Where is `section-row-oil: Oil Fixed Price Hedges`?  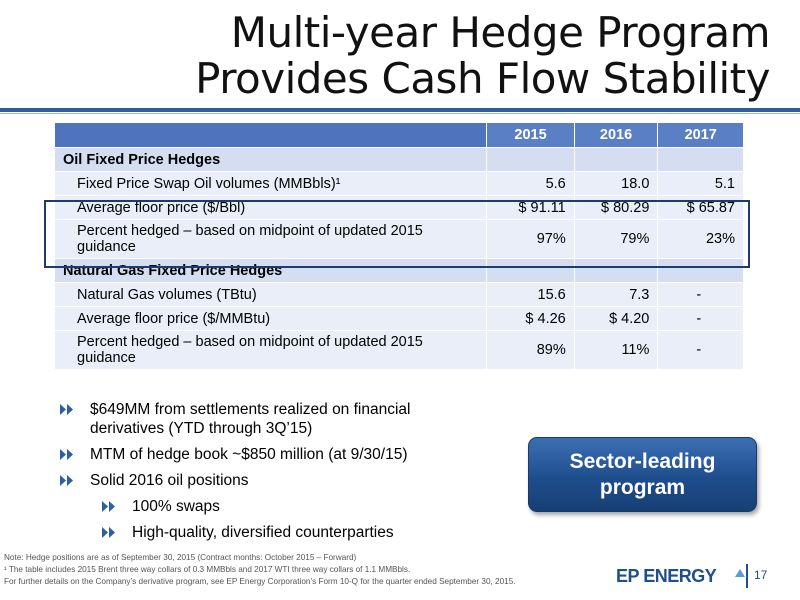
section-row-oil: Oil Fixed Price Hedges is located at coordinates (398, 159).